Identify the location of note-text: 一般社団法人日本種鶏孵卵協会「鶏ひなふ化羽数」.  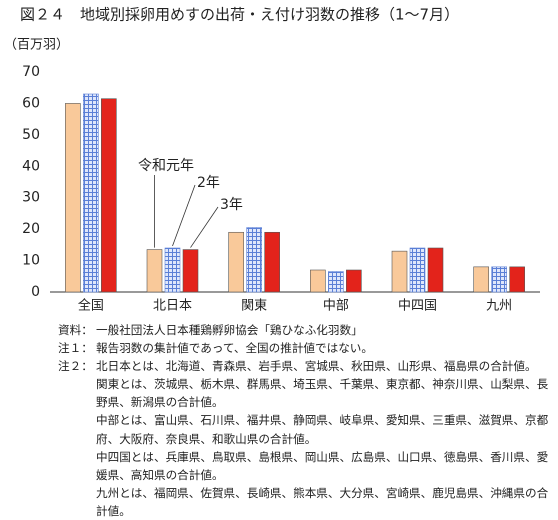
(326, 330).